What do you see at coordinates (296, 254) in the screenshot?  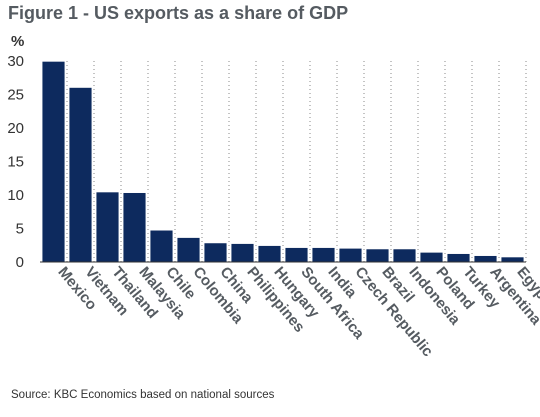 I see `bar-south-africa` at bounding box center [296, 254].